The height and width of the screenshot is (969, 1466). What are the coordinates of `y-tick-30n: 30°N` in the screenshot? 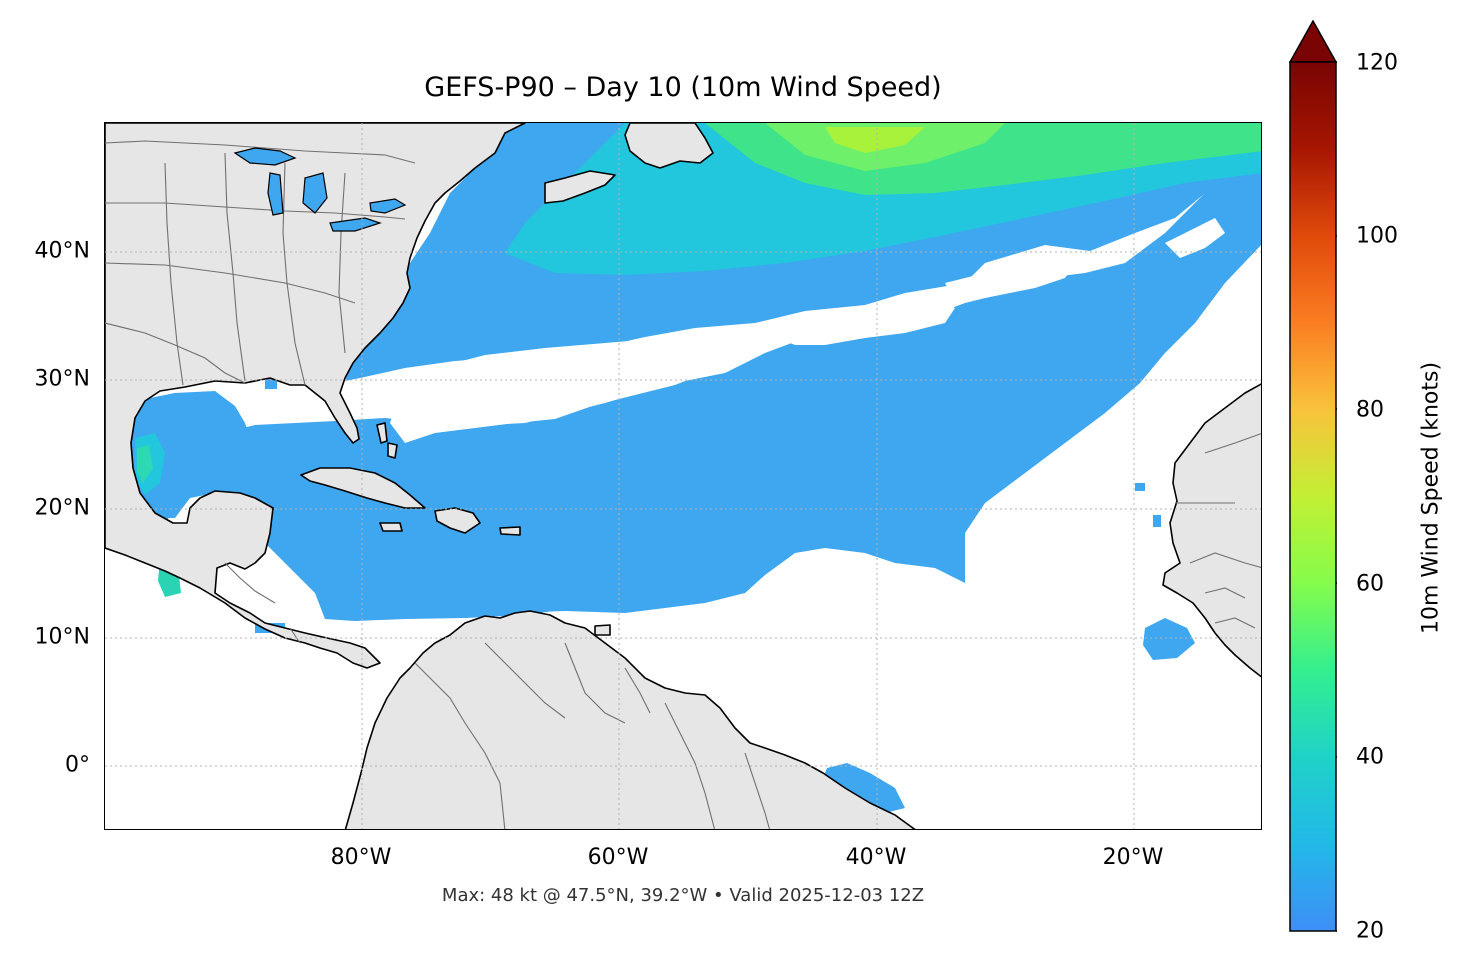 It's located at (62, 379).